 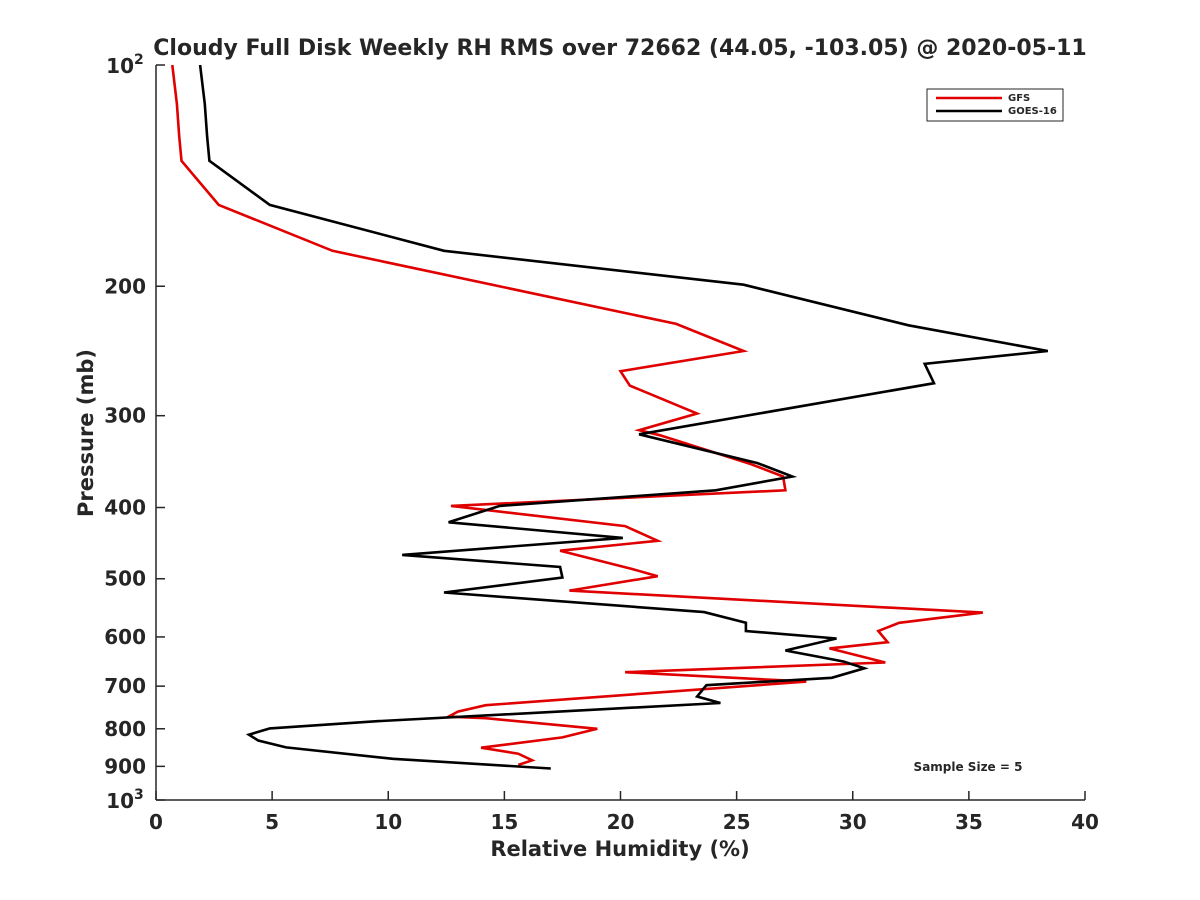 I want to click on y-tick-label: 500, so click(x=125, y=579).